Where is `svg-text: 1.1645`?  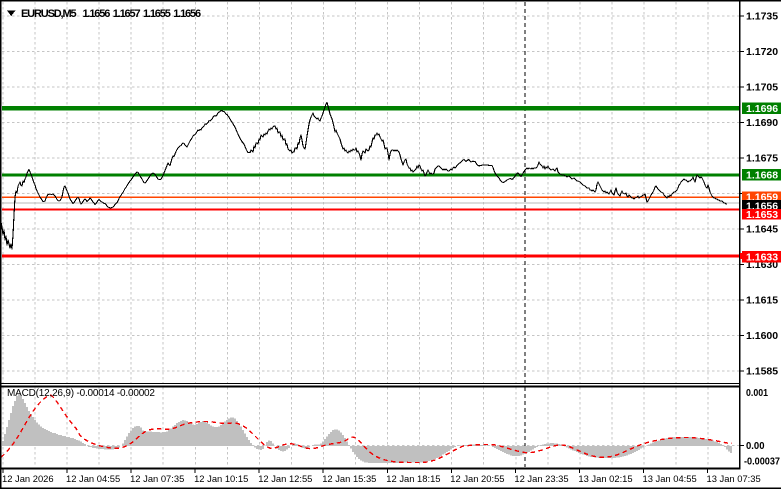
svg-text: 1.1645 is located at coordinates (762, 230).